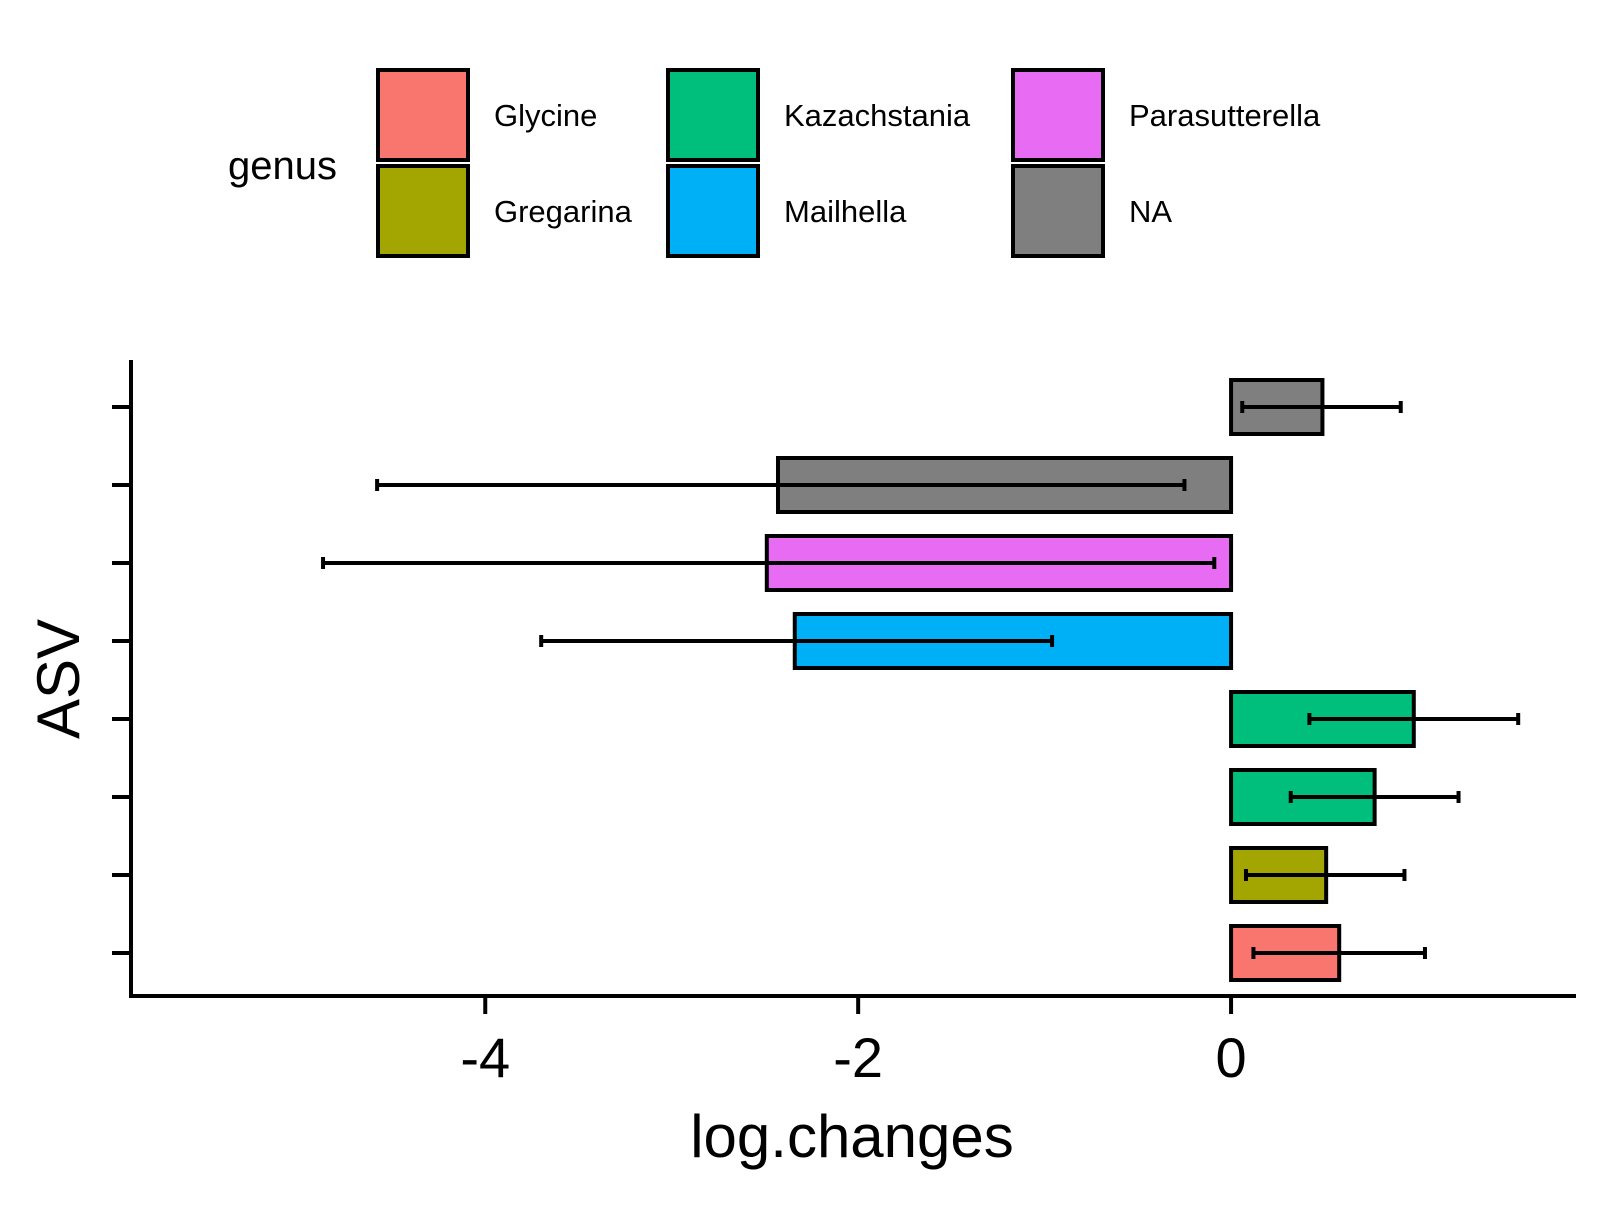 Image resolution: width=1600 pixels, height=1205 pixels. I want to click on legend-label-parasutterella: Parasutterella, so click(1225, 115).